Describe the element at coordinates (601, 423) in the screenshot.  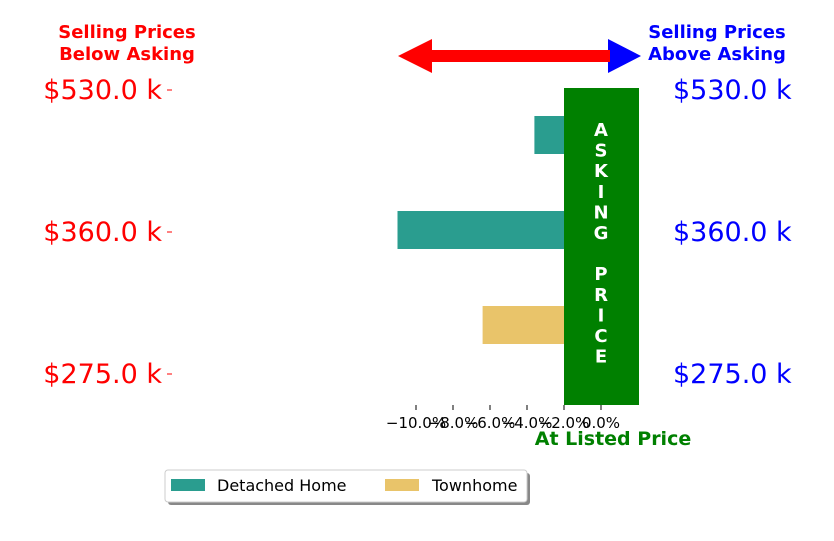
I see `x-tick-label-5: 0.0%` at that location.